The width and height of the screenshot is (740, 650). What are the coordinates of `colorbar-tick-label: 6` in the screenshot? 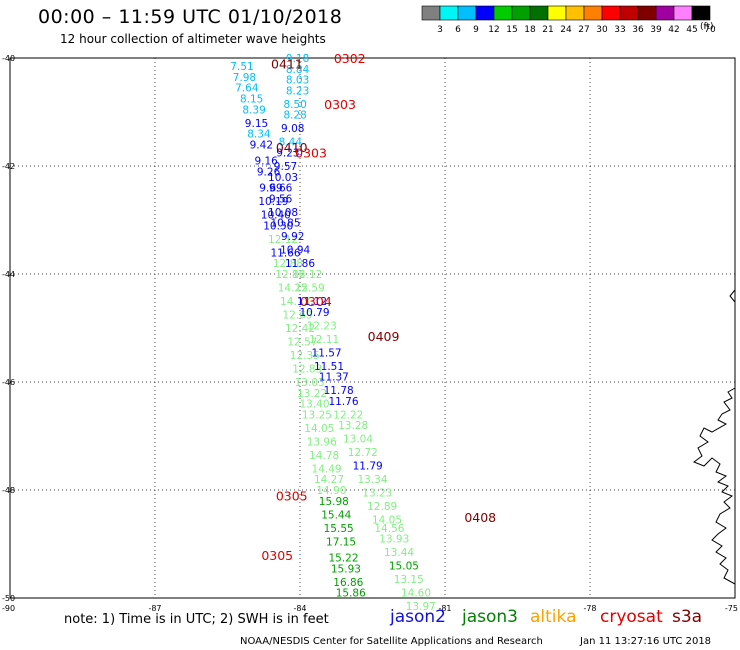 It's located at (458, 30).